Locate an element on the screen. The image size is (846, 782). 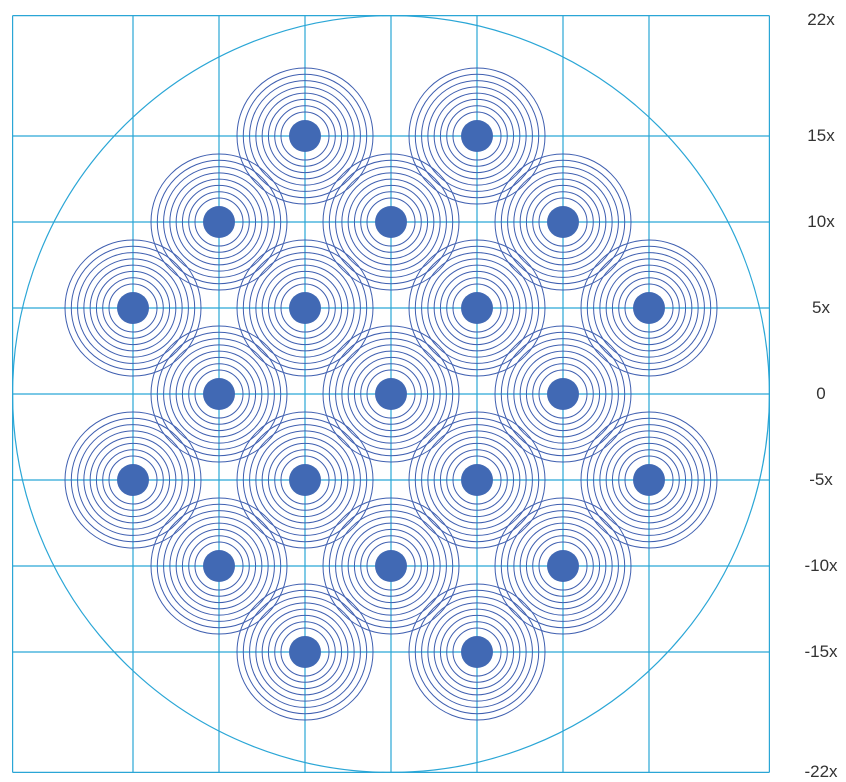
y-tick-label: 0 is located at coordinates (821, 393).